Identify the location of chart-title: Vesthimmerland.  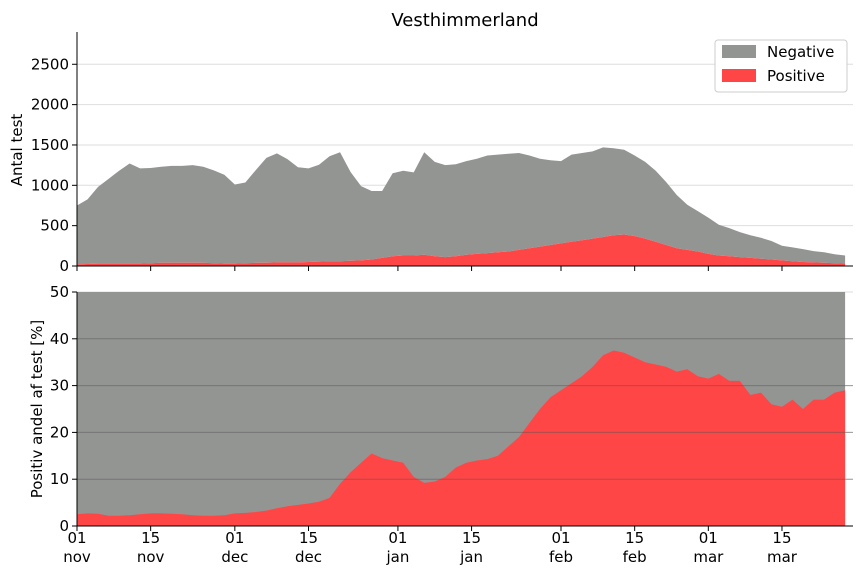
(464, 20).